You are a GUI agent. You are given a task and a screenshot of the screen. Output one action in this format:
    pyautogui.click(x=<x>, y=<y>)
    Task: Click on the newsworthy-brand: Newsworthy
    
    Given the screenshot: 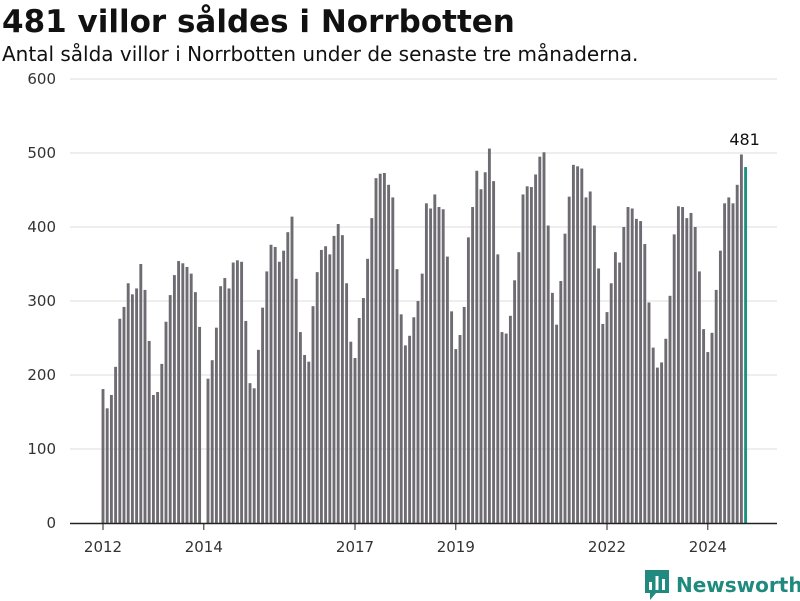 What is the action you would take?
    pyautogui.click(x=722, y=585)
    